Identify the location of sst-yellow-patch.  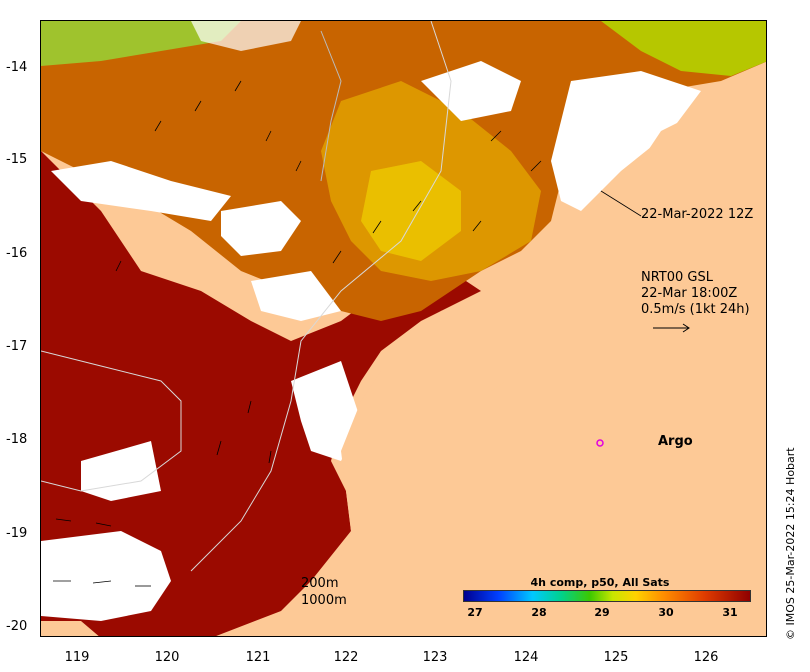
(411, 211).